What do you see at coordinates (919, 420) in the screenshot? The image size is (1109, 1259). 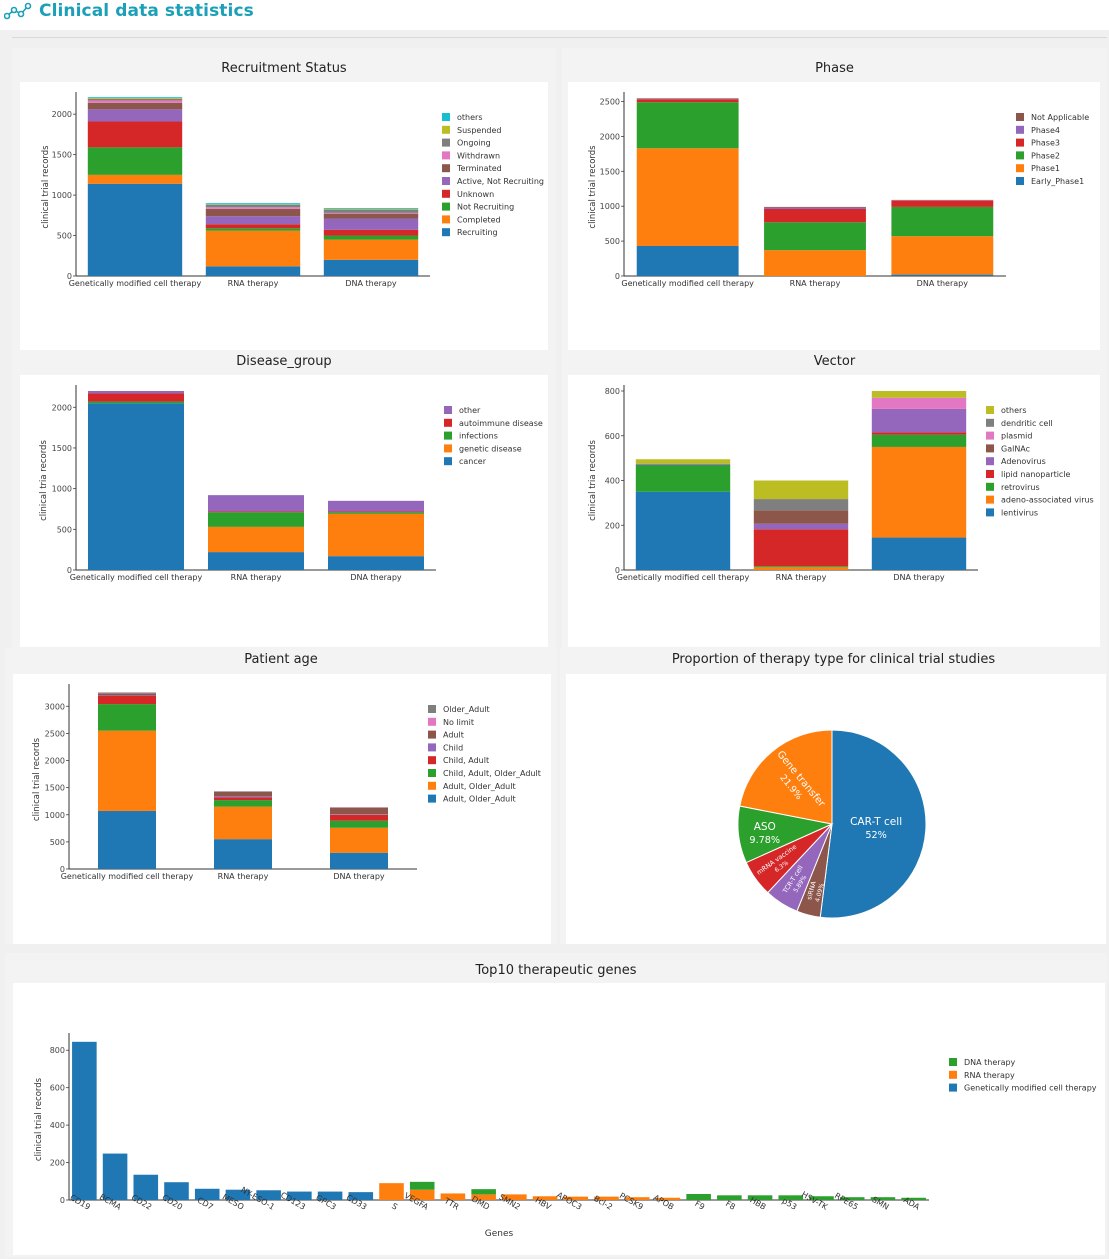 I see `bar-segment-adenovirus` at bounding box center [919, 420].